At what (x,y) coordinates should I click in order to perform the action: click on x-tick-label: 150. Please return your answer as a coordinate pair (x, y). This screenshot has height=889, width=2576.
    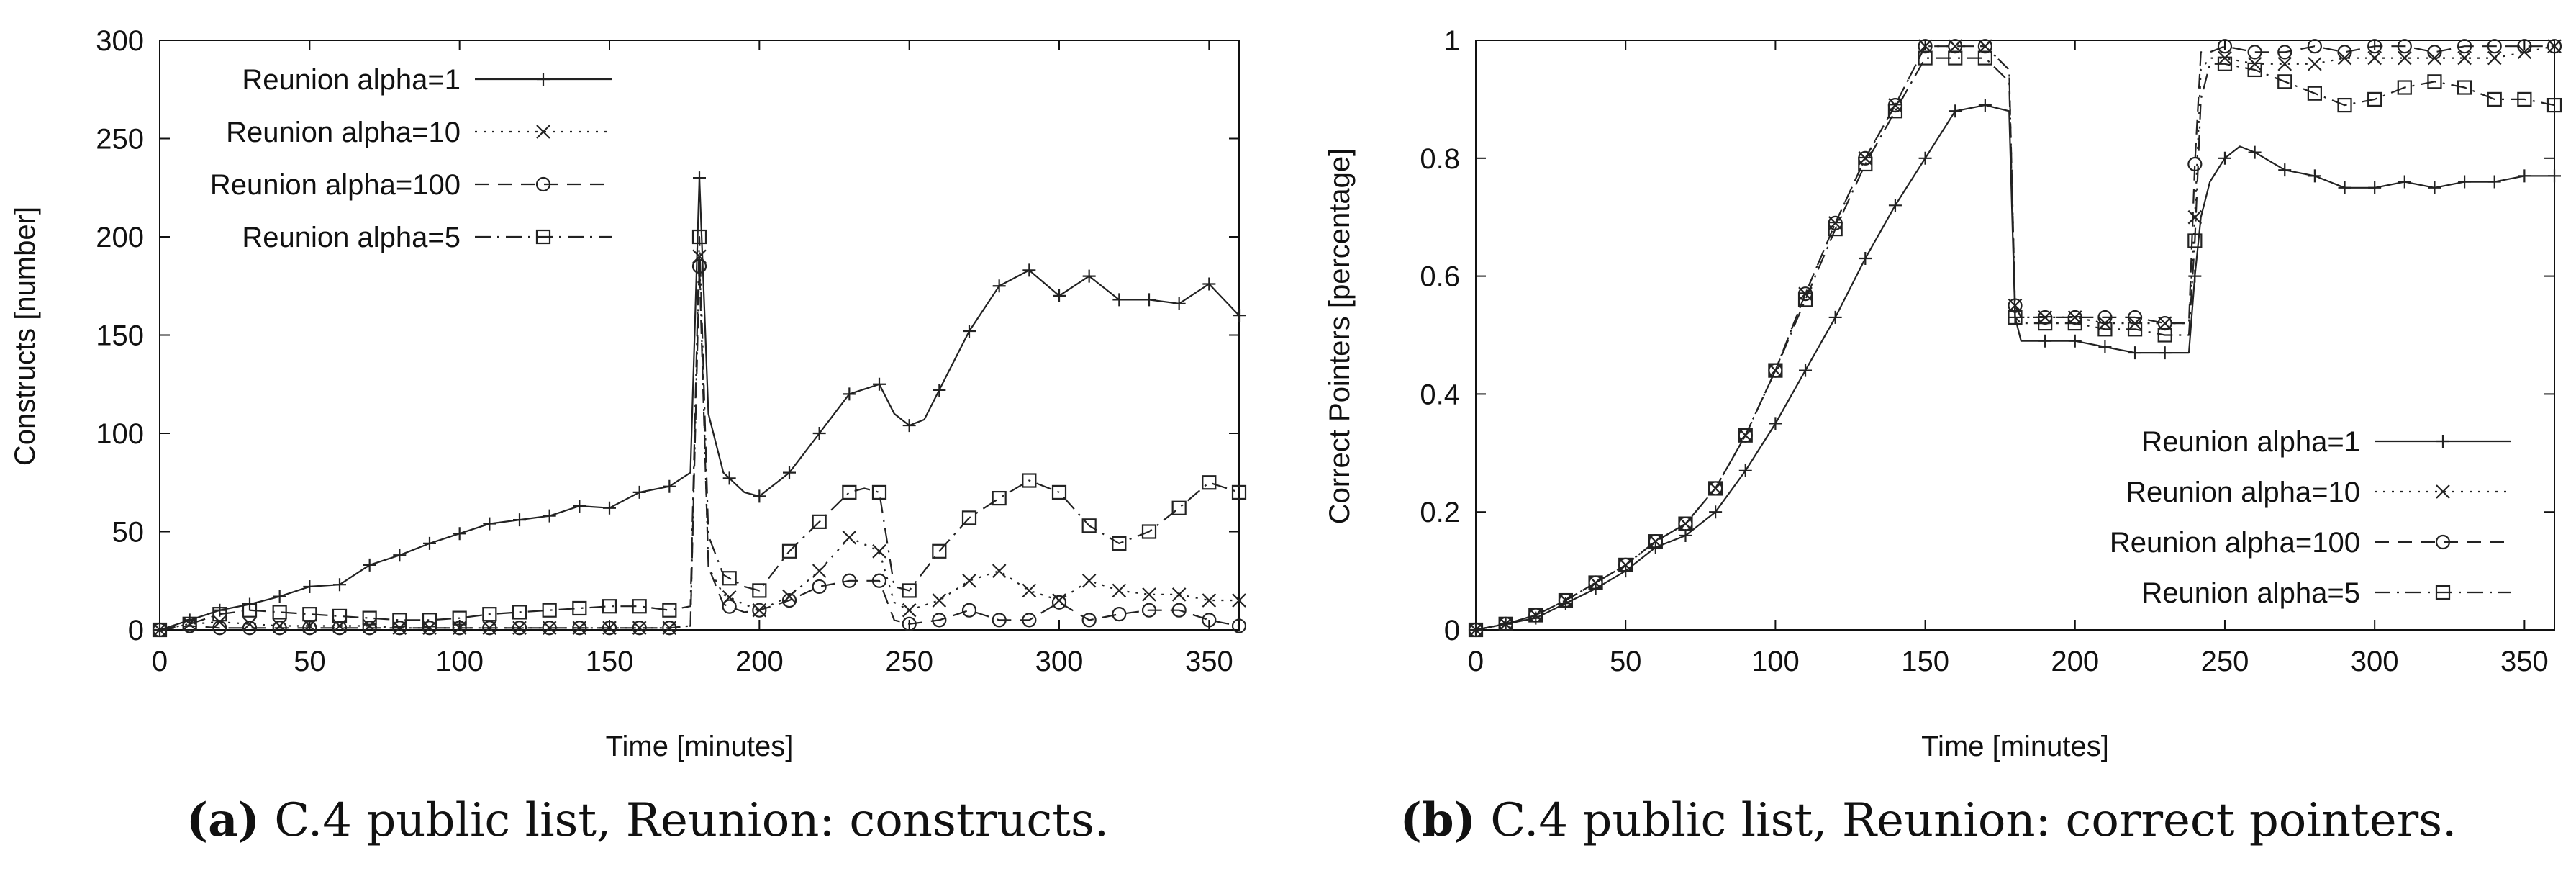
    Looking at the image, I should click on (610, 662).